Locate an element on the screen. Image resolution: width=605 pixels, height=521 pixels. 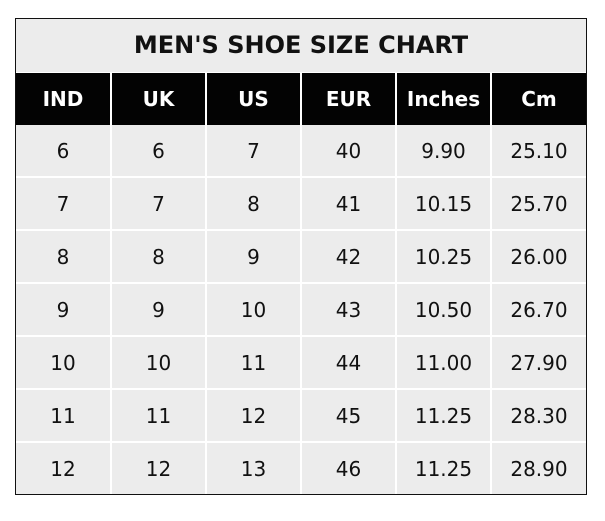
cell-ind: 8 is located at coordinates (63, 256).